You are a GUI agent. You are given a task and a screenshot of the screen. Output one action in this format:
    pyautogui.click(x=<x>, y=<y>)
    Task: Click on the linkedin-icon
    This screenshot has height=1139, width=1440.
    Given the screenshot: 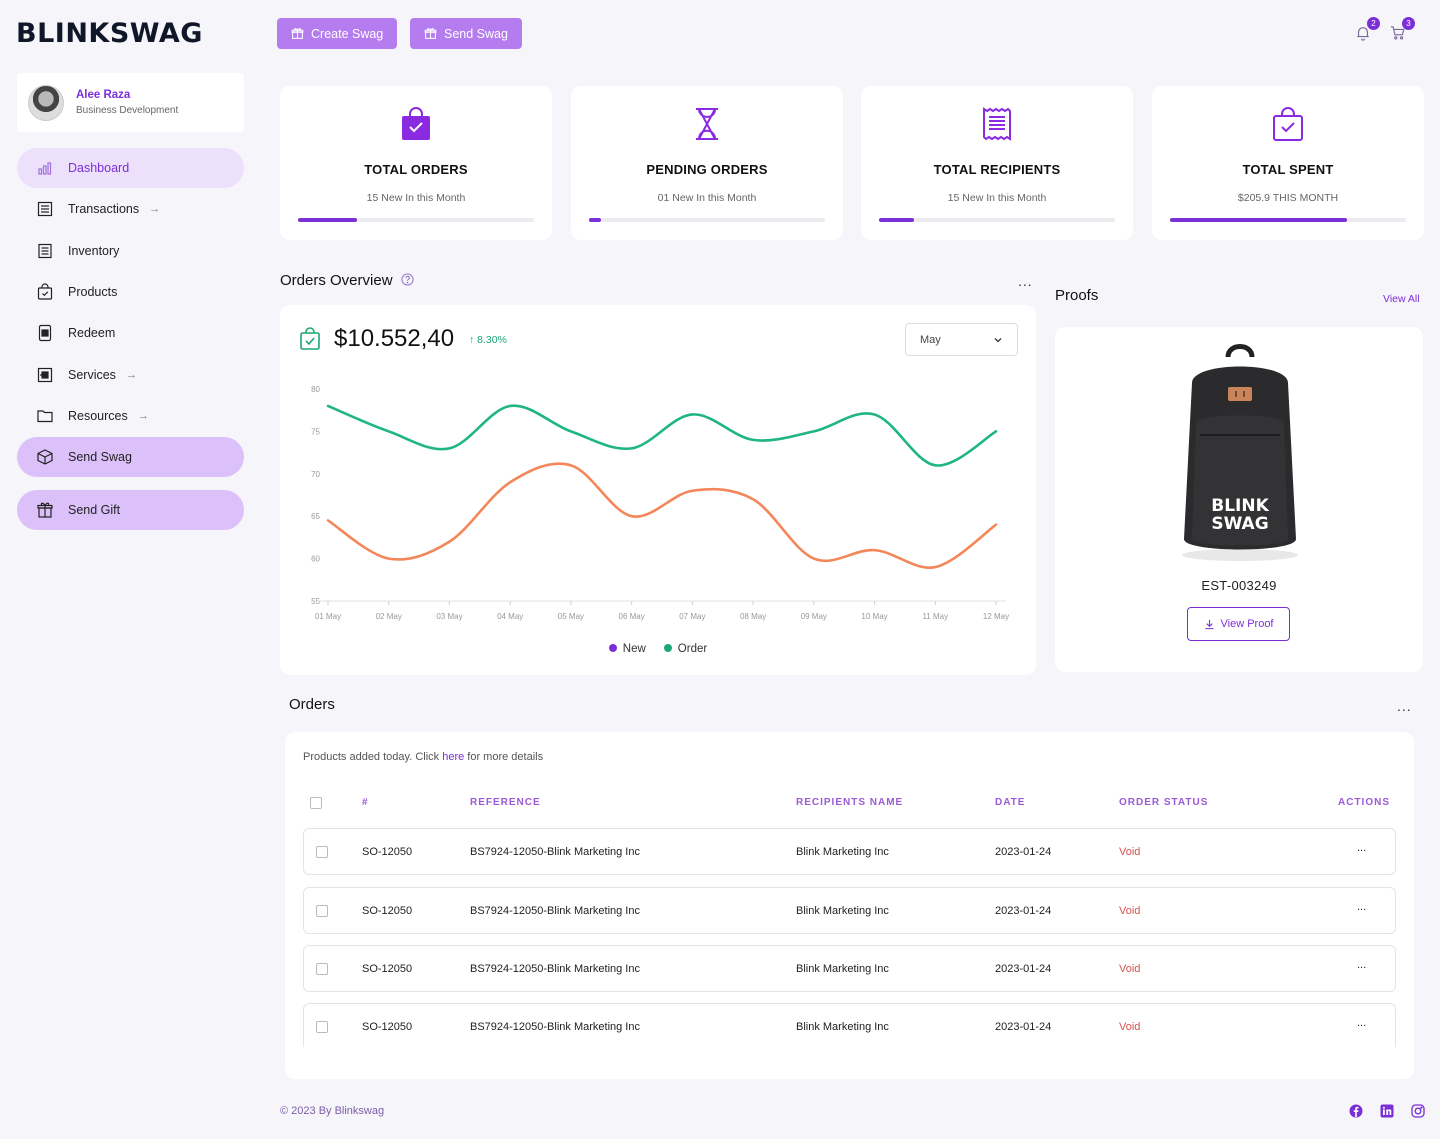 What is the action you would take?
    pyautogui.click(x=1387, y=1111)
    